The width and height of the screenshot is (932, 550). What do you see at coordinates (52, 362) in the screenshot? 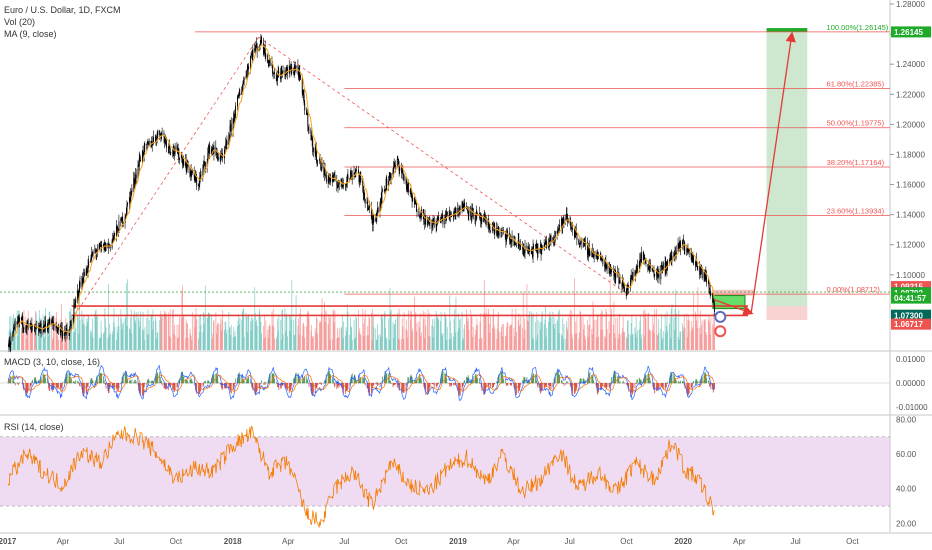
I see `macd-legend: MACD (3, 10, close, 16)` at bounding box center [52, 362].